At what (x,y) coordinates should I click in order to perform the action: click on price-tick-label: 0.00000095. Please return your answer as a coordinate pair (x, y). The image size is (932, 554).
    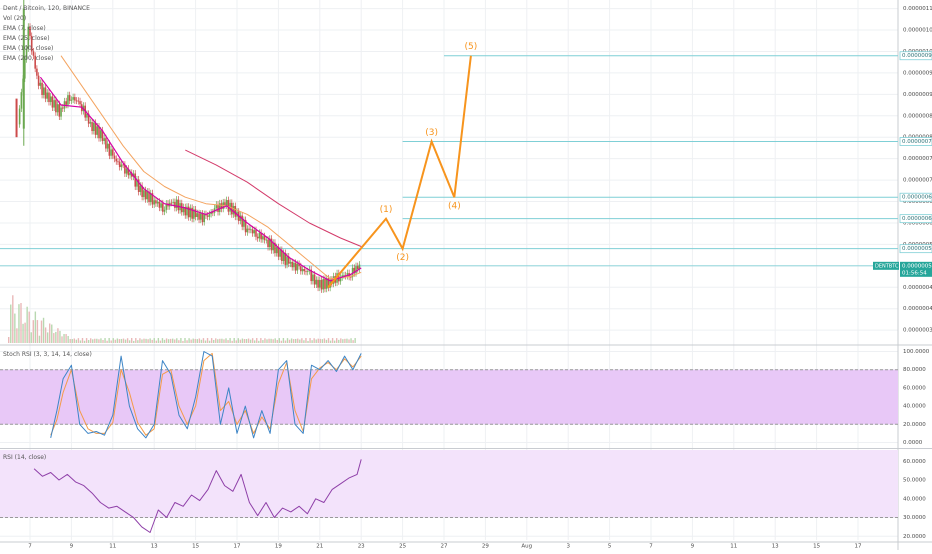
    Looking at the image, I should click on (917, 73).